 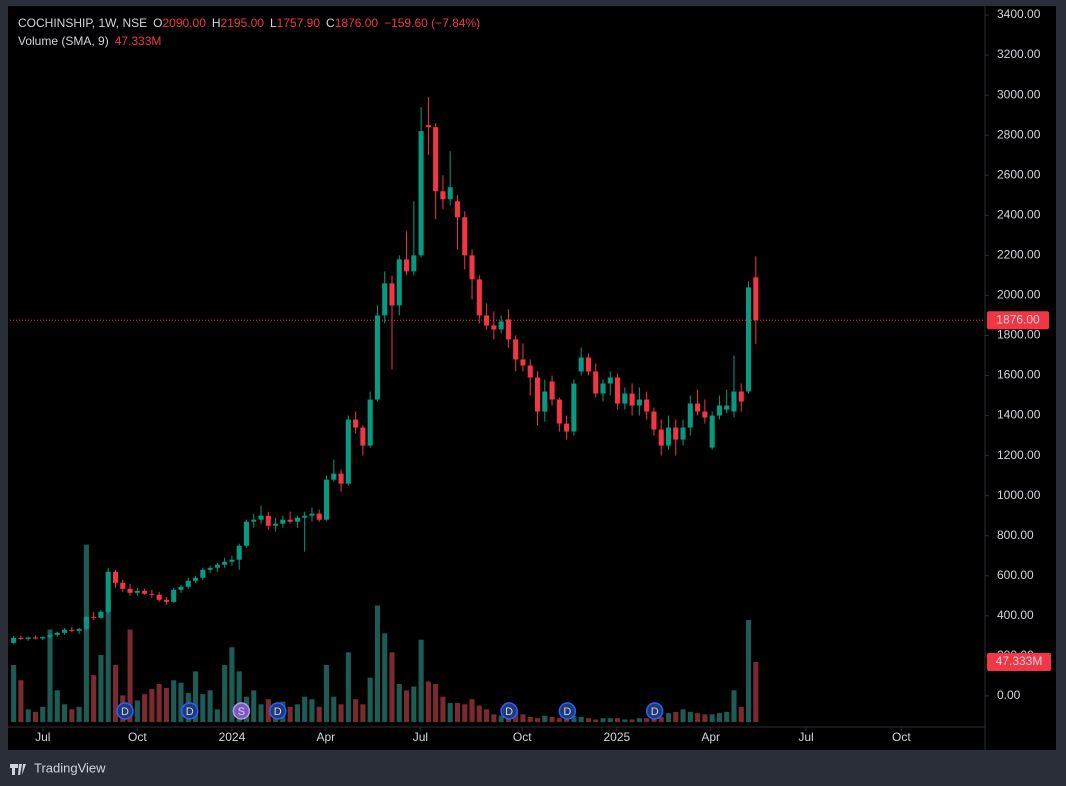 I want to click on price-label: 1876.00, so click(x=1018, y=319).